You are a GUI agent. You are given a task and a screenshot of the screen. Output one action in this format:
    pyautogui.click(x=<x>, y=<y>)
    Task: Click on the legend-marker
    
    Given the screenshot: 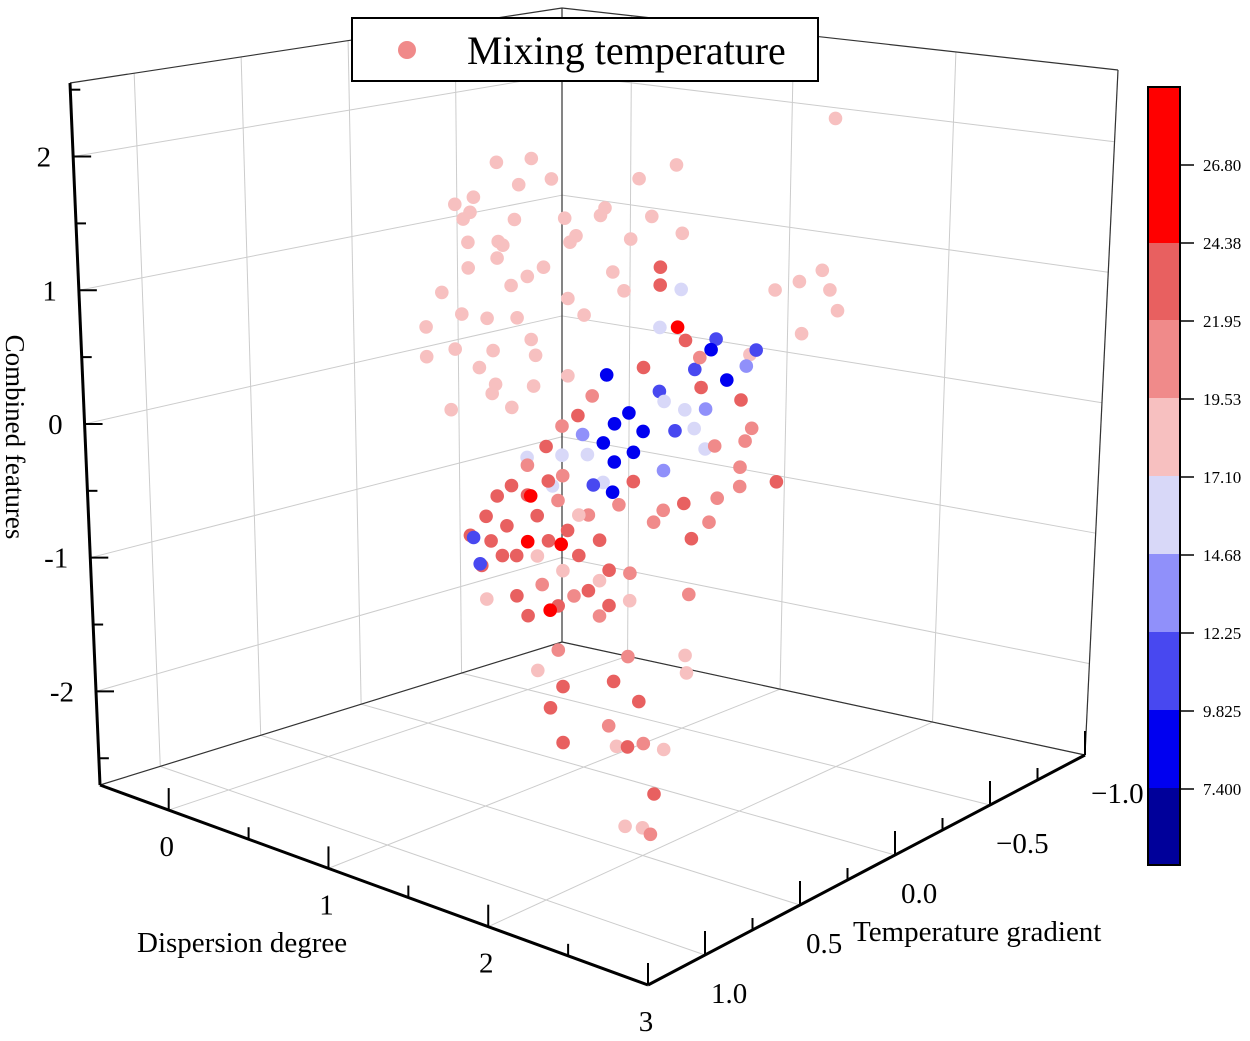 What is the action you would take?
    pyautogui.click(x=407, y=50)
    